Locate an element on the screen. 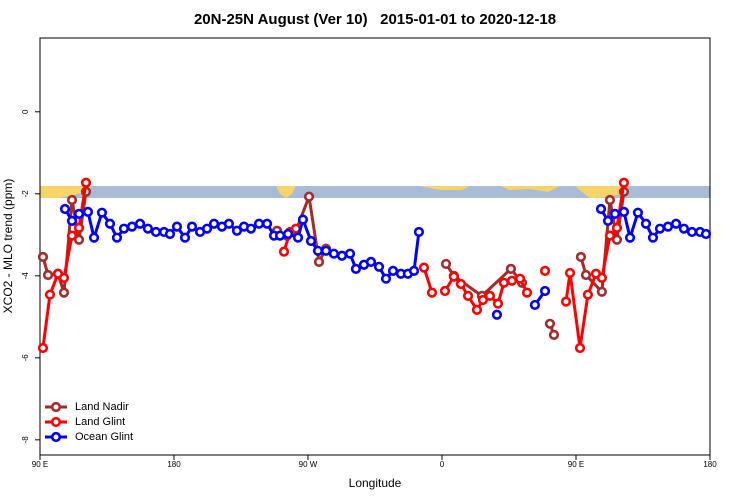  legend-label: Land Glint is located at coordinates (100, 422).